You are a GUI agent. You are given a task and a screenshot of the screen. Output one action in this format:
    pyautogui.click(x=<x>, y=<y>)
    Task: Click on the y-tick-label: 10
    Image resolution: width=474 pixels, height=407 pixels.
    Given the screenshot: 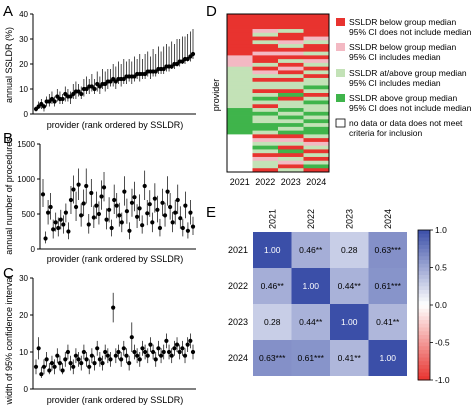 What is the action you would take?
    pyautogui.click(x=23, y=89)
    